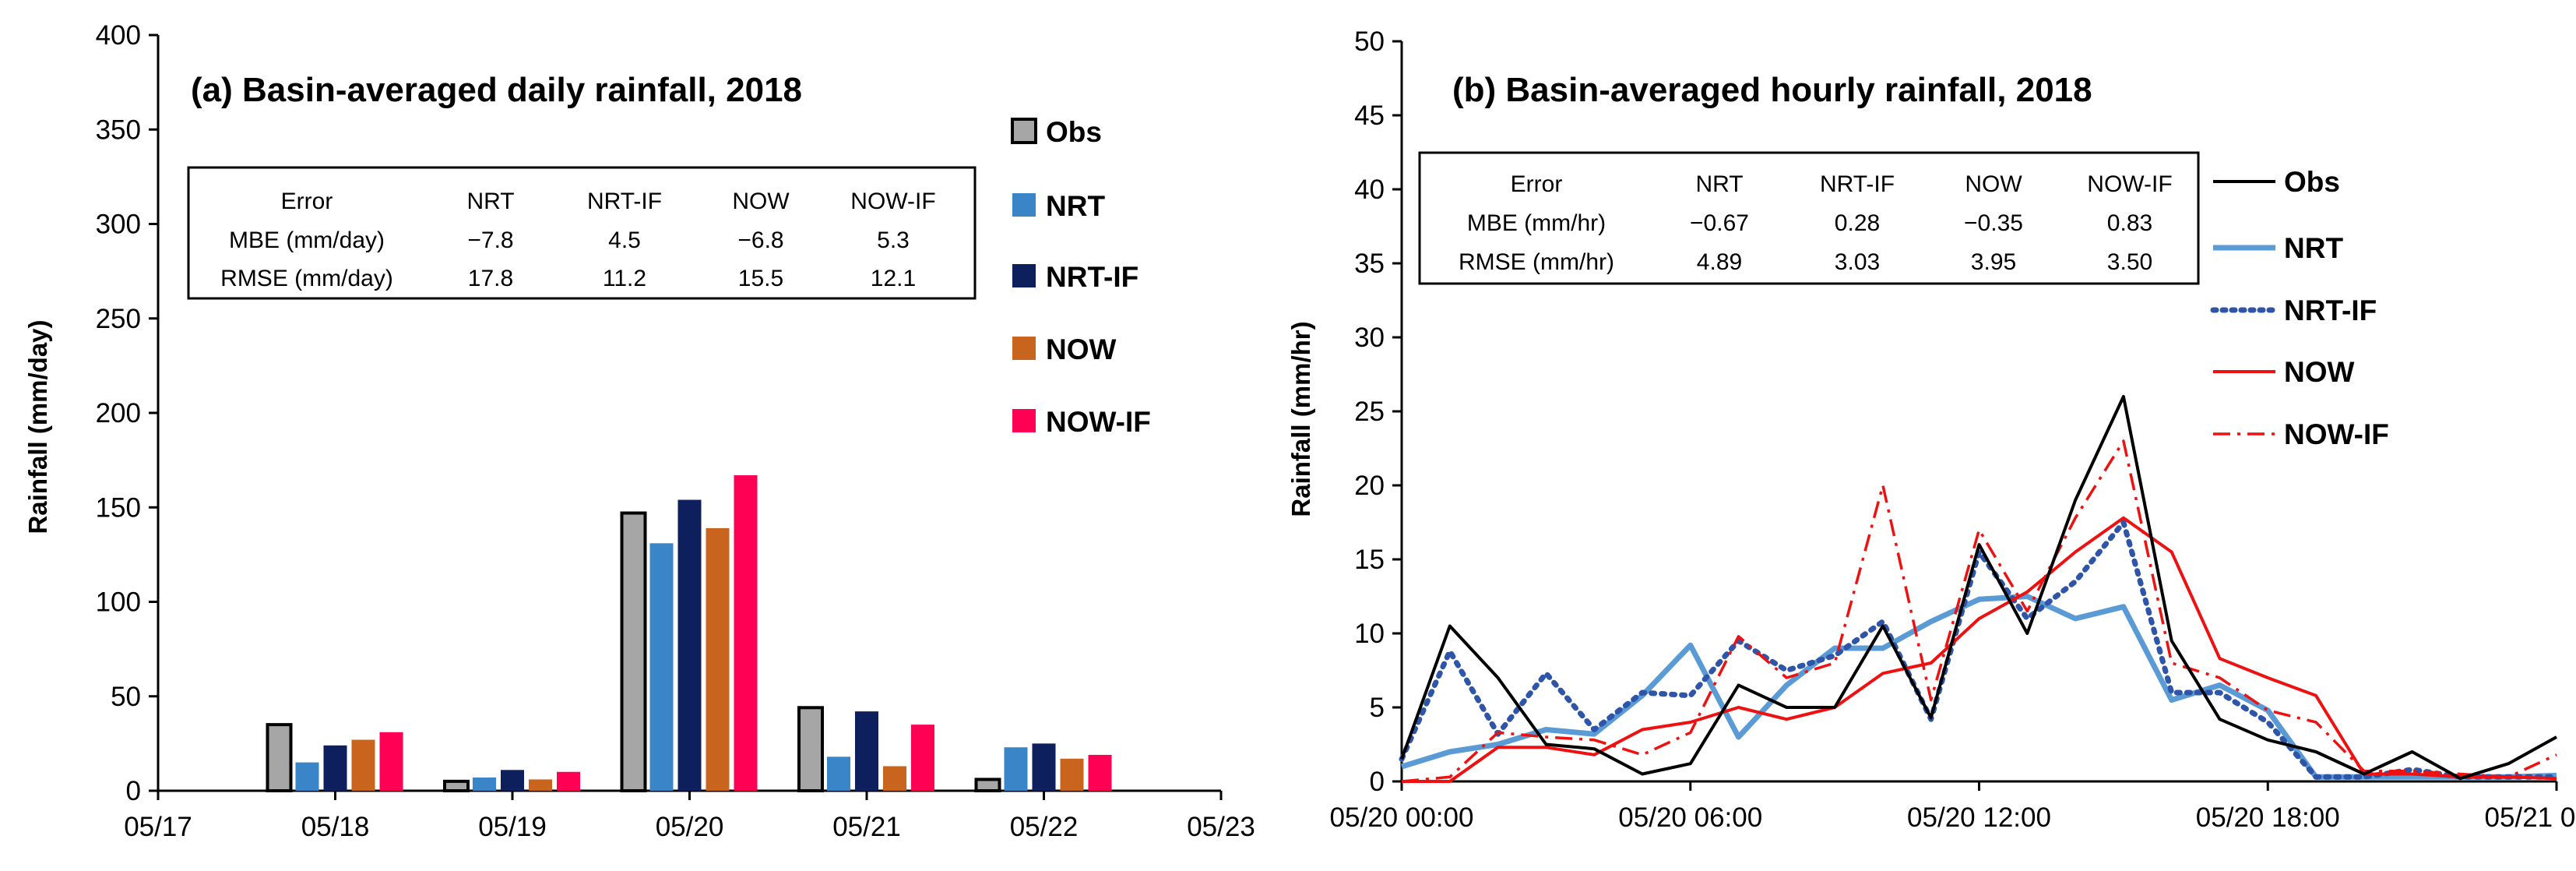 This screenshot has height=871, width=2576. Describe the element at coordinates (624, 278) in the screenshot. I see `a-table-cell: 11.2` at that location.